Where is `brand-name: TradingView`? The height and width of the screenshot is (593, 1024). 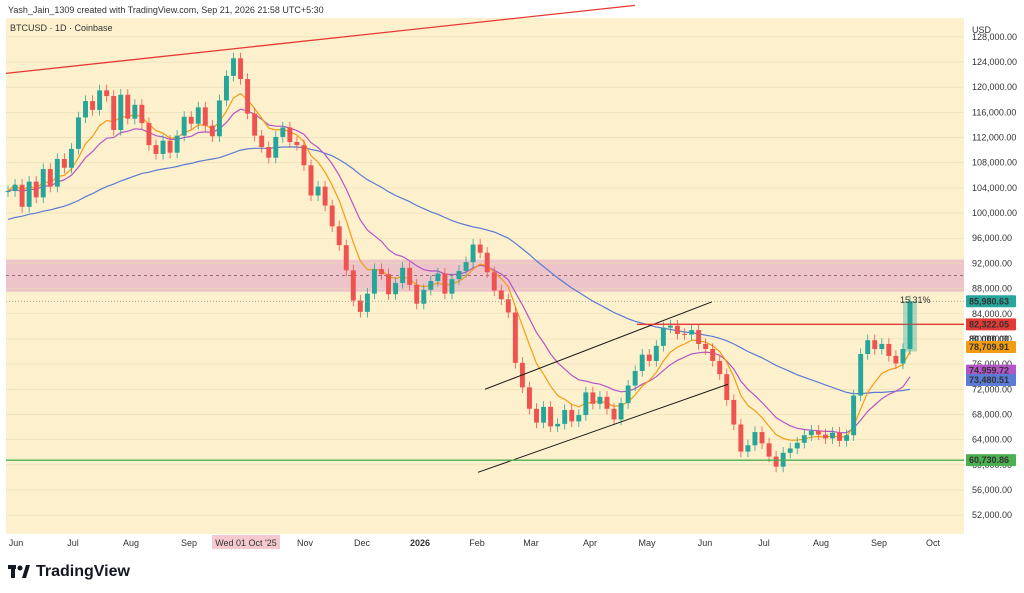
brand-name: TradingView is located at coordinates (83, 571).